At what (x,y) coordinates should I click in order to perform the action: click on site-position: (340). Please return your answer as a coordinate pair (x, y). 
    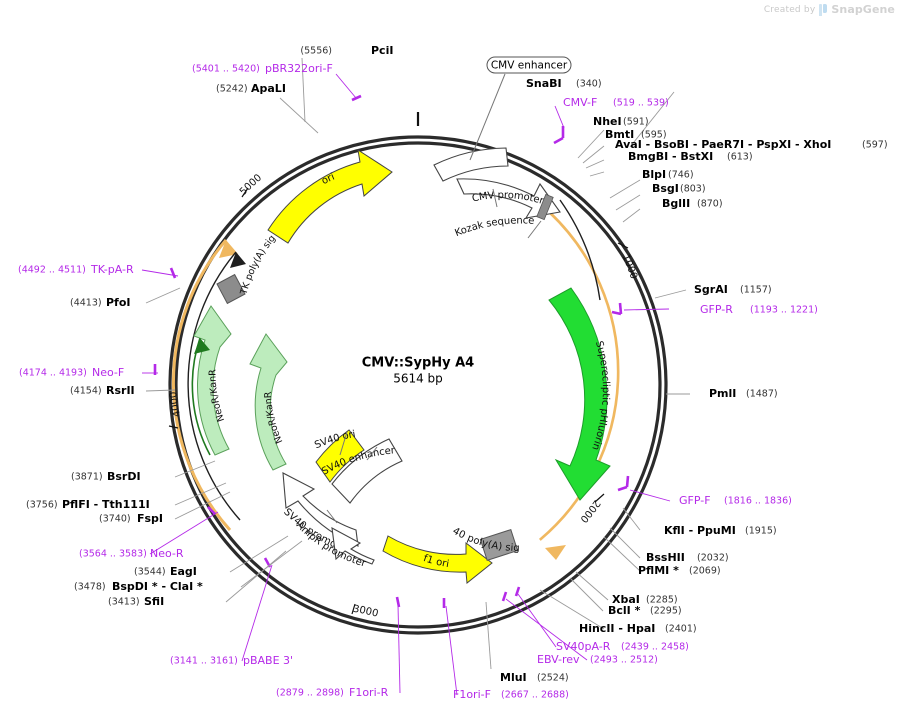
    Looking at the image, I should click on (589, 84).